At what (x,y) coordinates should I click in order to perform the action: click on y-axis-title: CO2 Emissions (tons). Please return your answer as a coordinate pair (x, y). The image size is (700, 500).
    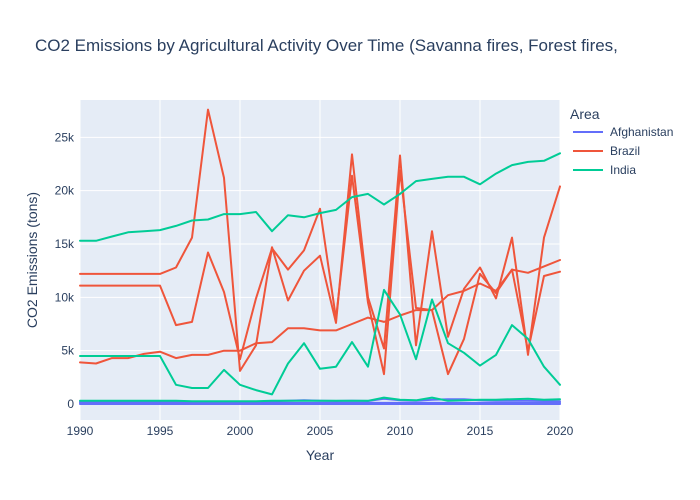
    Looking at the image, I should click on (32, 260).